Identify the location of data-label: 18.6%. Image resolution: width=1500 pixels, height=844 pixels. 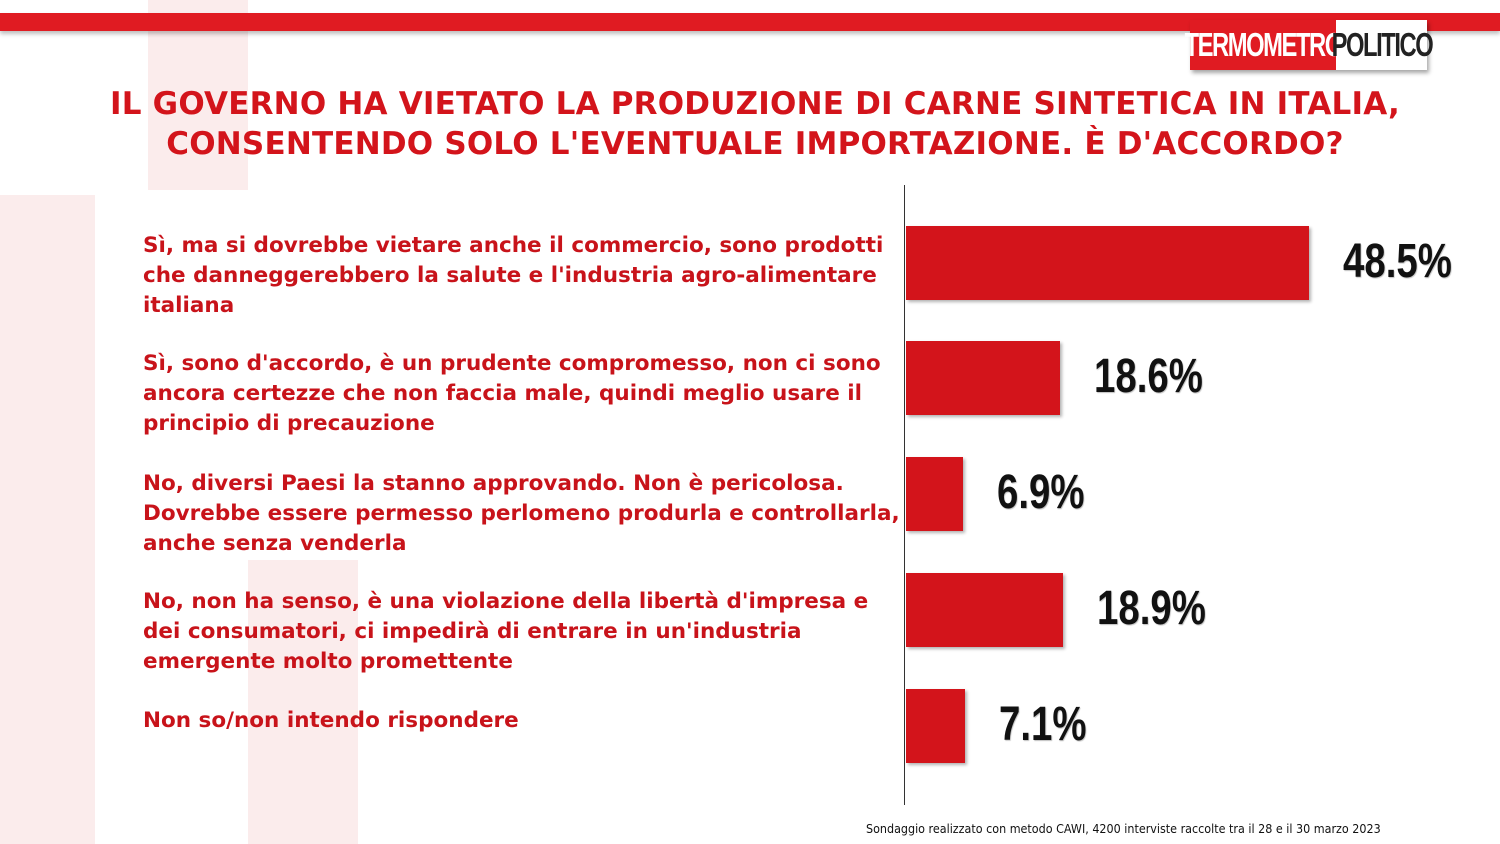
(1149, 376).